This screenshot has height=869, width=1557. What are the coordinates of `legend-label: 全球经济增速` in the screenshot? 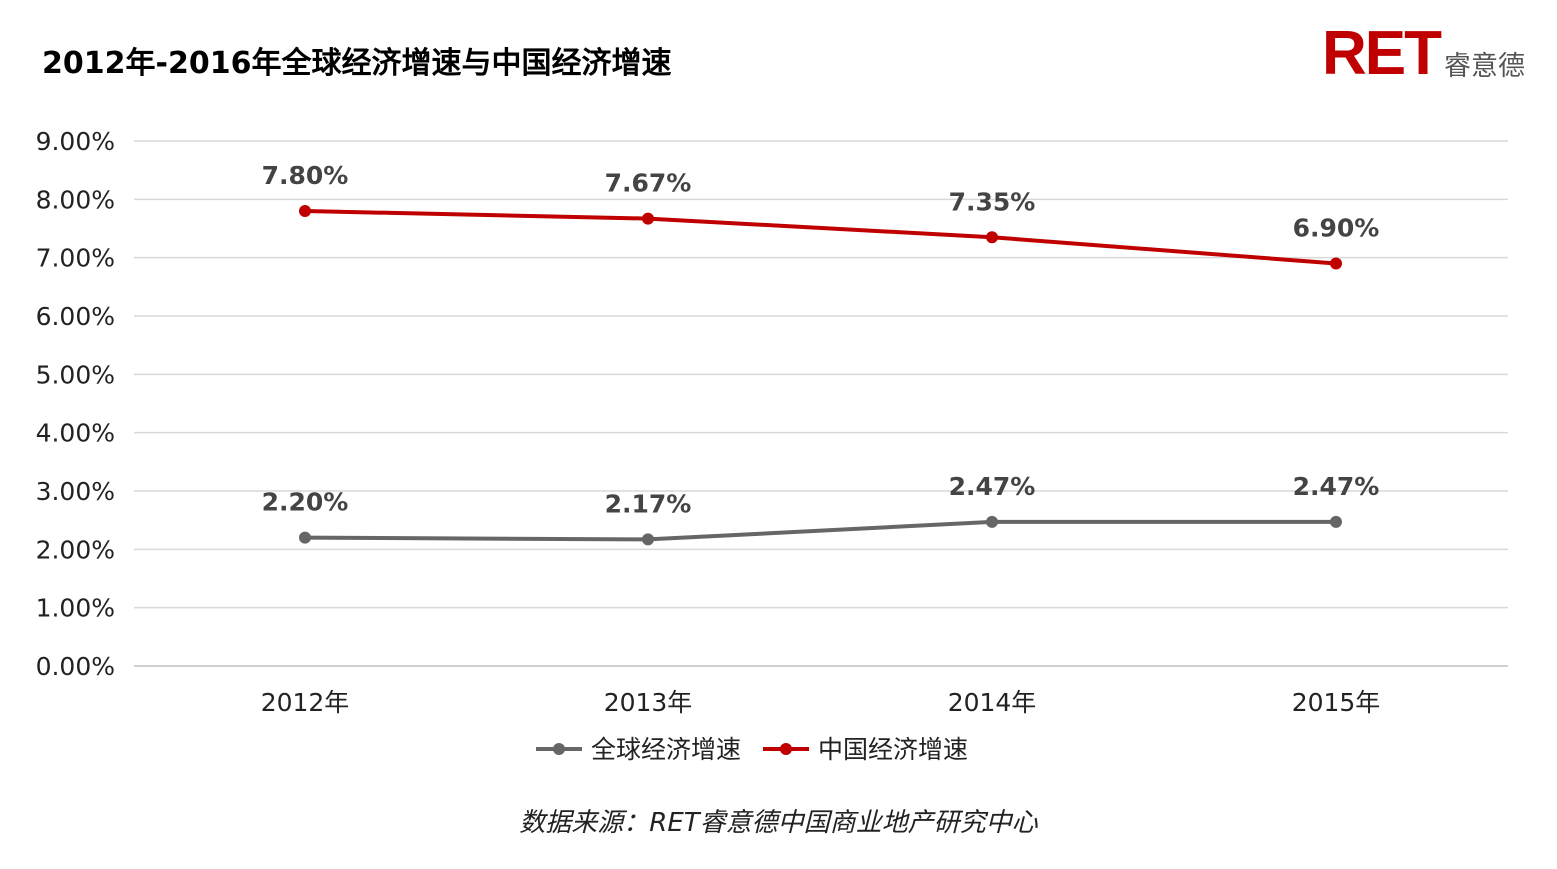 It's located at (666, 749).